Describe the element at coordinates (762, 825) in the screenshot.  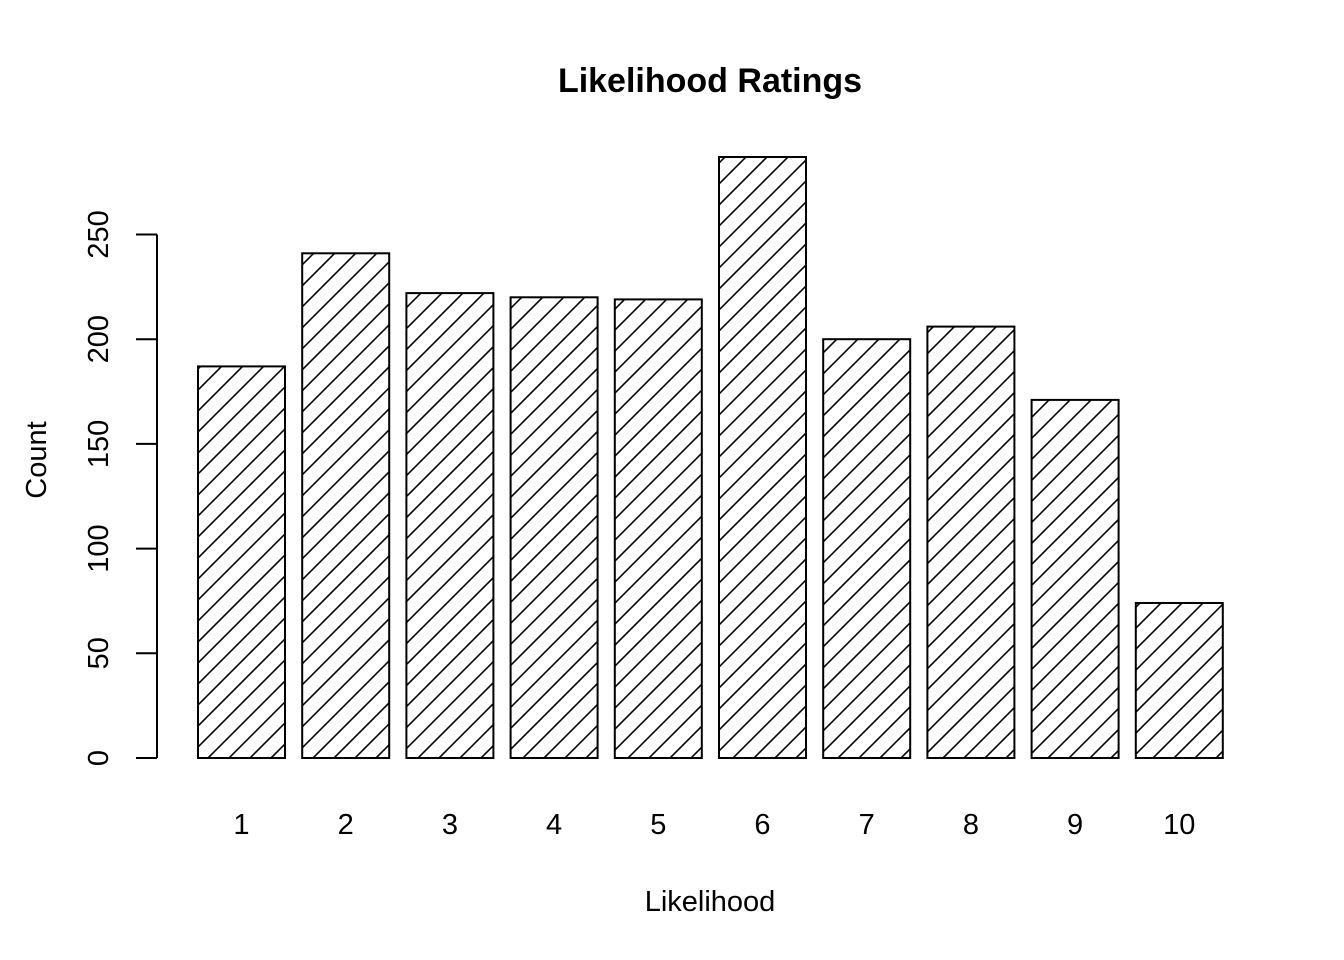
I see `x-tick-label-6: 6` at that location.